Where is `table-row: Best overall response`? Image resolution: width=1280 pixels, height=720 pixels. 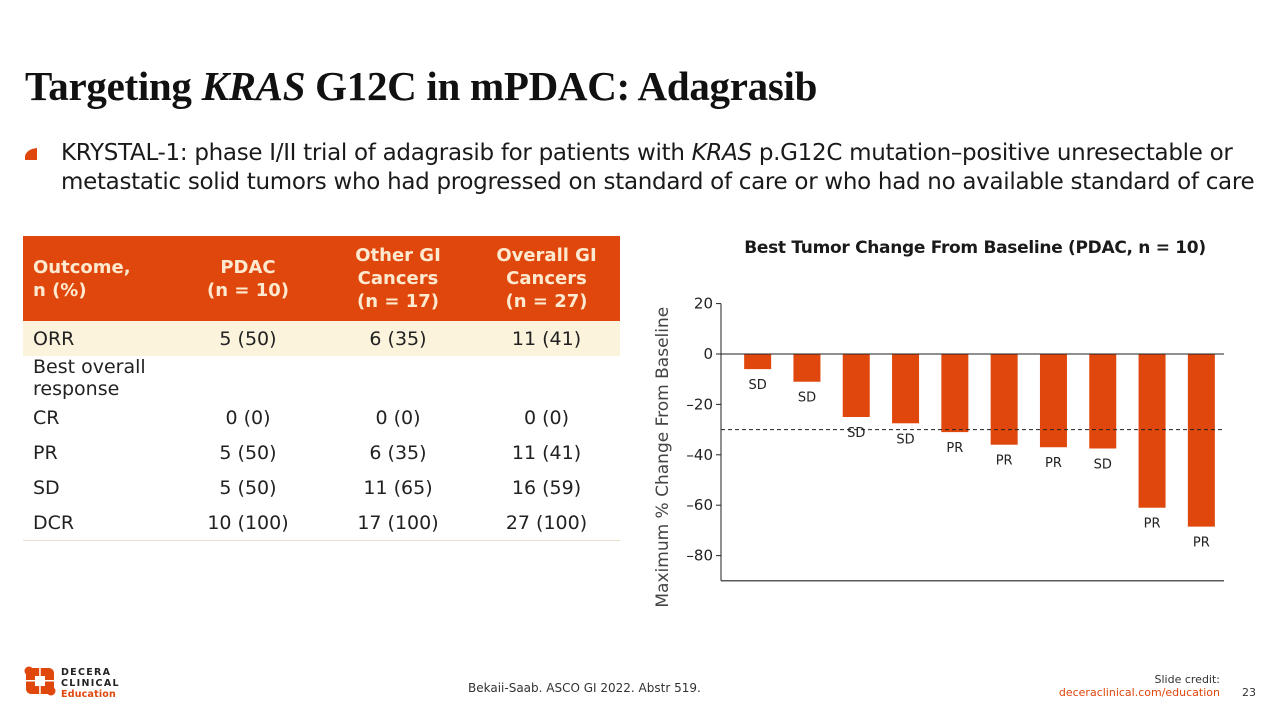
table-row: Best overall response is located at coordinates (321, 378).